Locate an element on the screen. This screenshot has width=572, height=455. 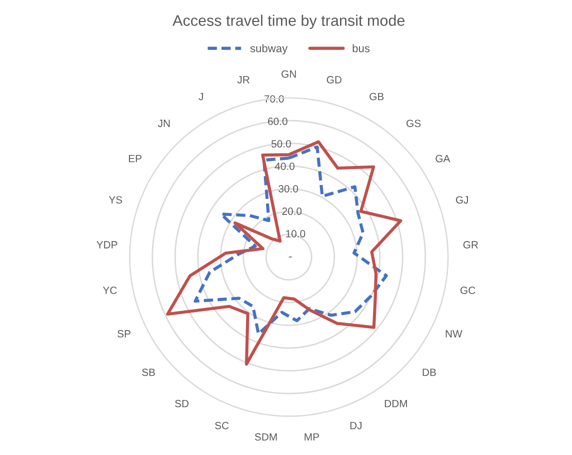
spoke-label: SB is located at coordinates (148, 372).